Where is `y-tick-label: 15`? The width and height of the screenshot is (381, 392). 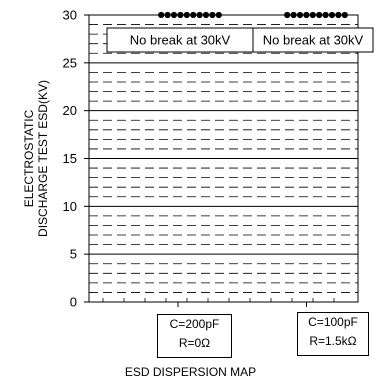
y-tick-label: 15 is located at coordinates (70, 158).